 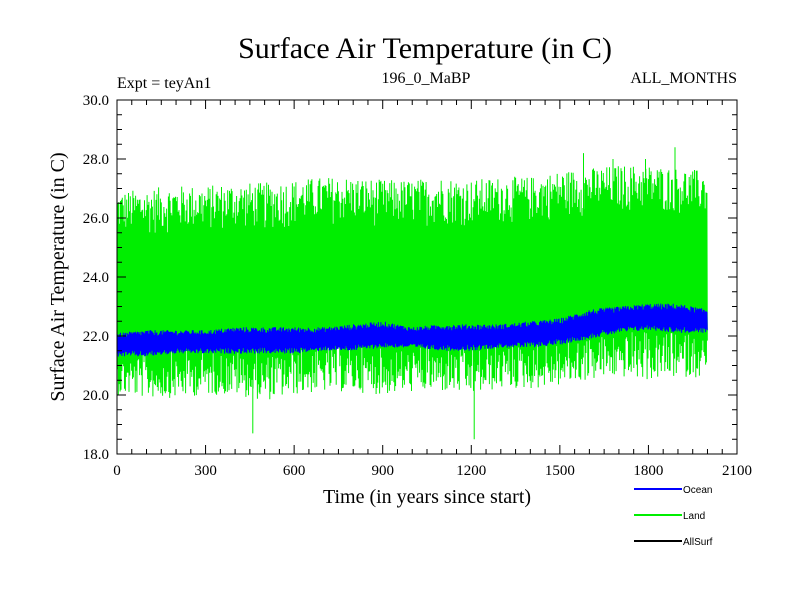 I want to click on x-axis-label: Time (in years since start), so click(x=427, y=497).